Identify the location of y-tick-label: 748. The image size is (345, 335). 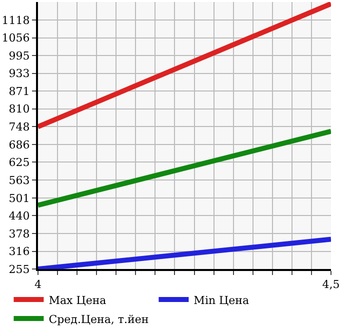
(19, 127).